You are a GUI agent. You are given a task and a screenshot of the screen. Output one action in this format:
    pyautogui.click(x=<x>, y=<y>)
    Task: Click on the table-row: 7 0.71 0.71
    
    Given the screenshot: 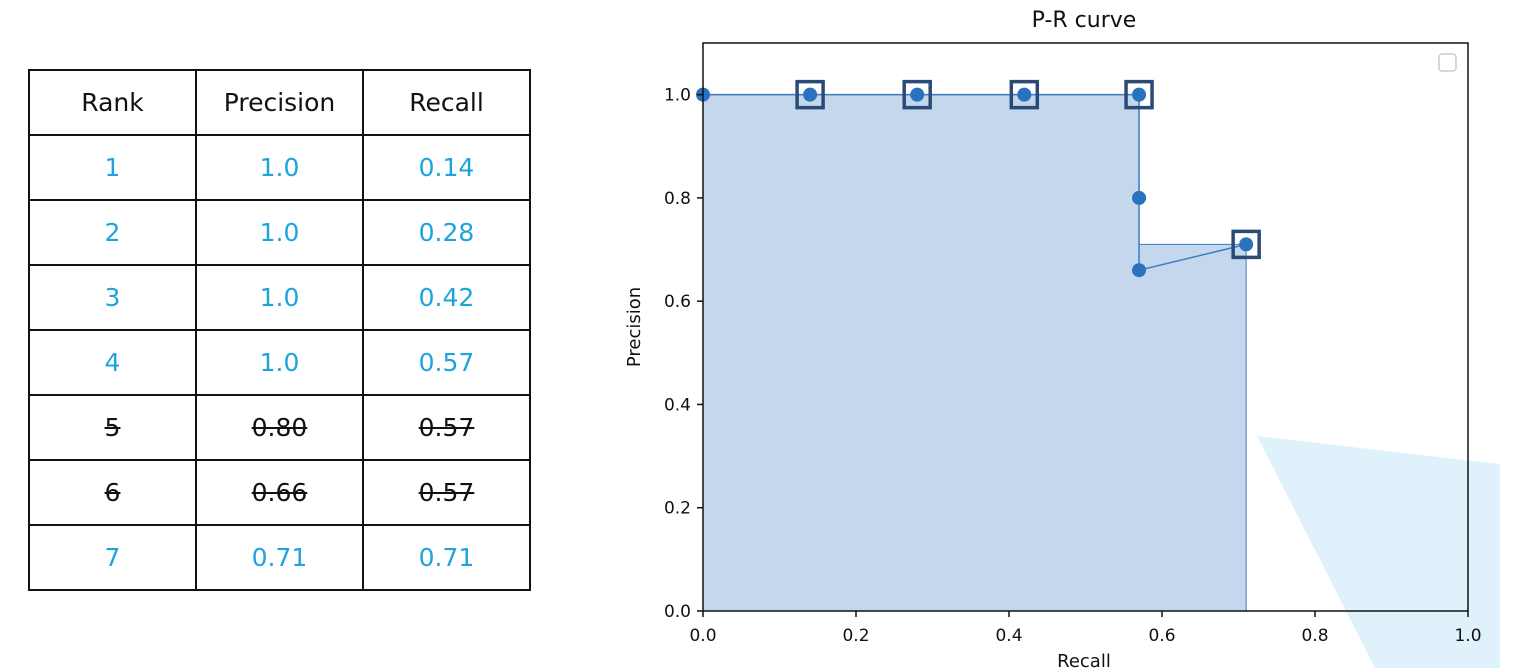 What is the action you would take?
    pyautogui.click(x=279, y=557)
    